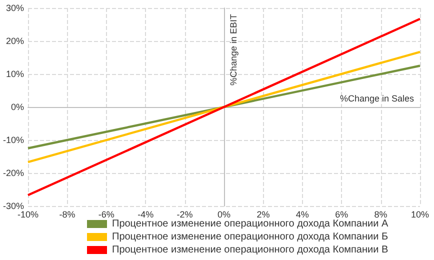 Image resolution: width=434 pixels, height=260 pixels. Describe the element at coordinates (263, 215) in the screenshot. I see `x-tick-label: 2%` at that location.